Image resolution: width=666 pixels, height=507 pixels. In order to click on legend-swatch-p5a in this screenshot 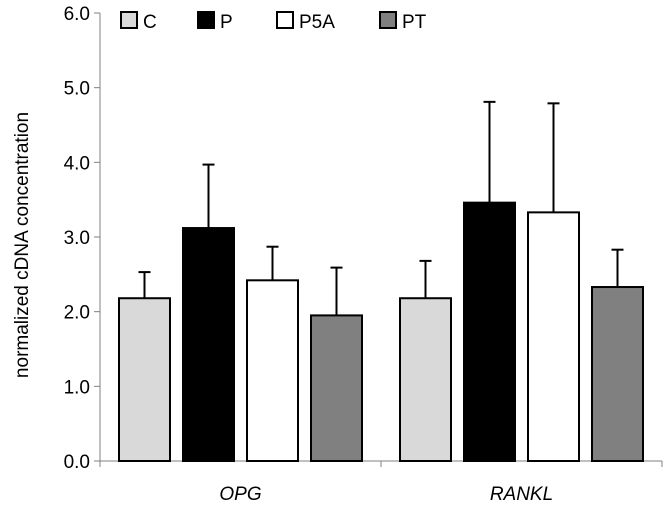, I will do `click(285, 20)`.